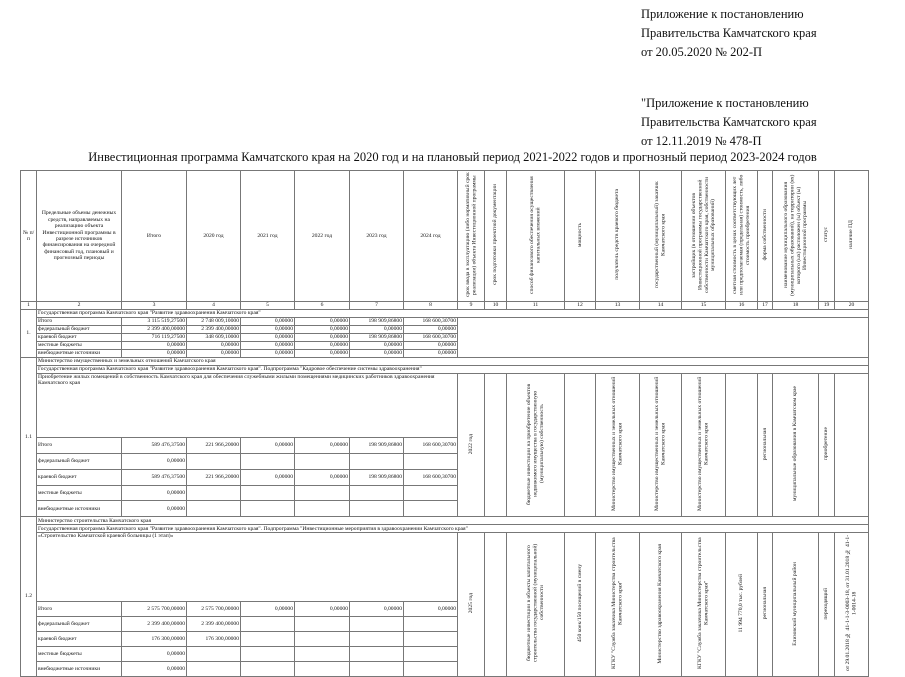  I want to click on object-detail-text: 2022 год, so click(470, 444).